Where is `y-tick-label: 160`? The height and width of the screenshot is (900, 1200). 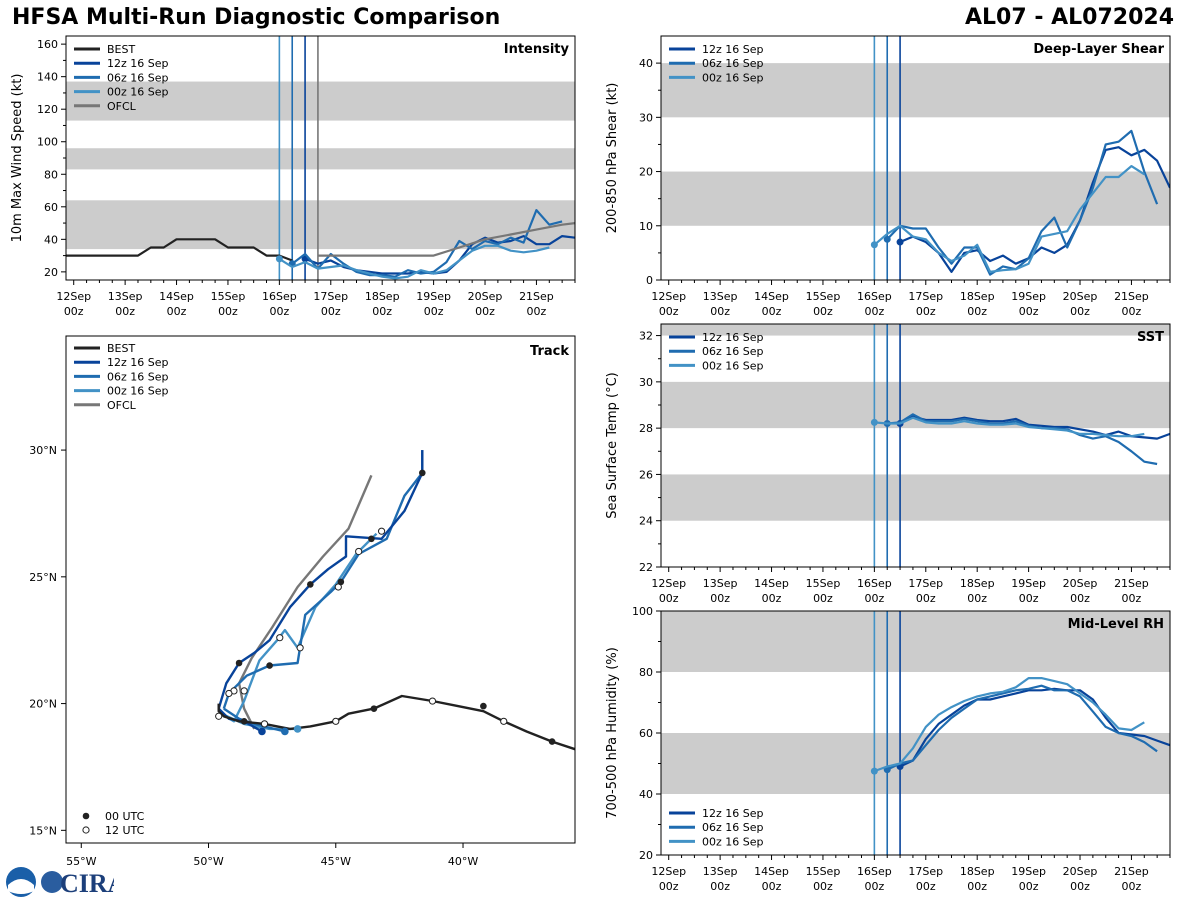
y-tick-label: 160 is located at coordinates (47, 44).